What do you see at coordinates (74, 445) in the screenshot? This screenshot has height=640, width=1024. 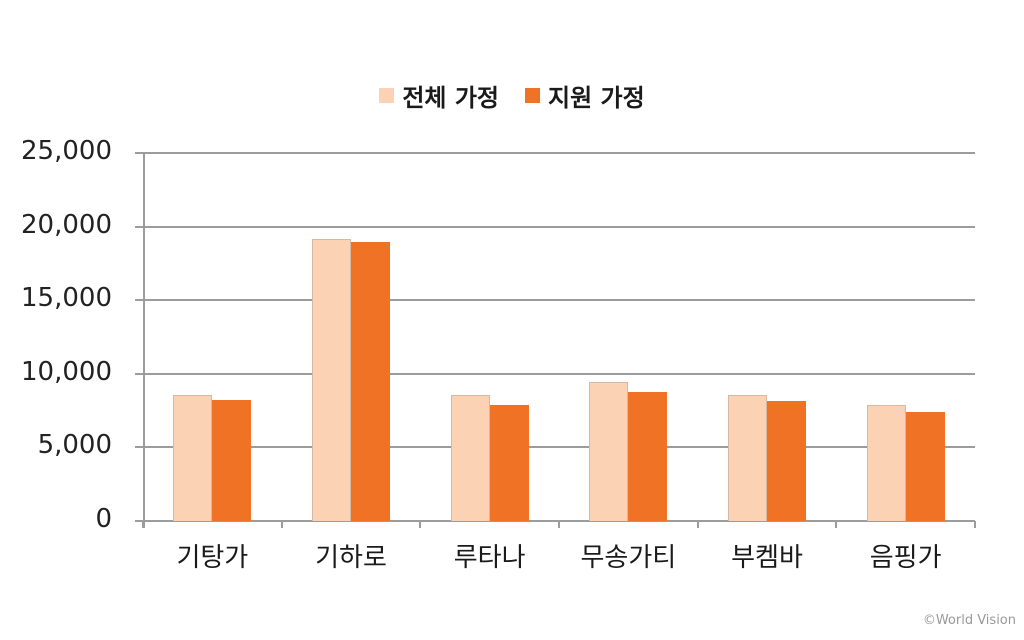 I see `y-tick-label: 5,000` at bounding box center [74, 445].